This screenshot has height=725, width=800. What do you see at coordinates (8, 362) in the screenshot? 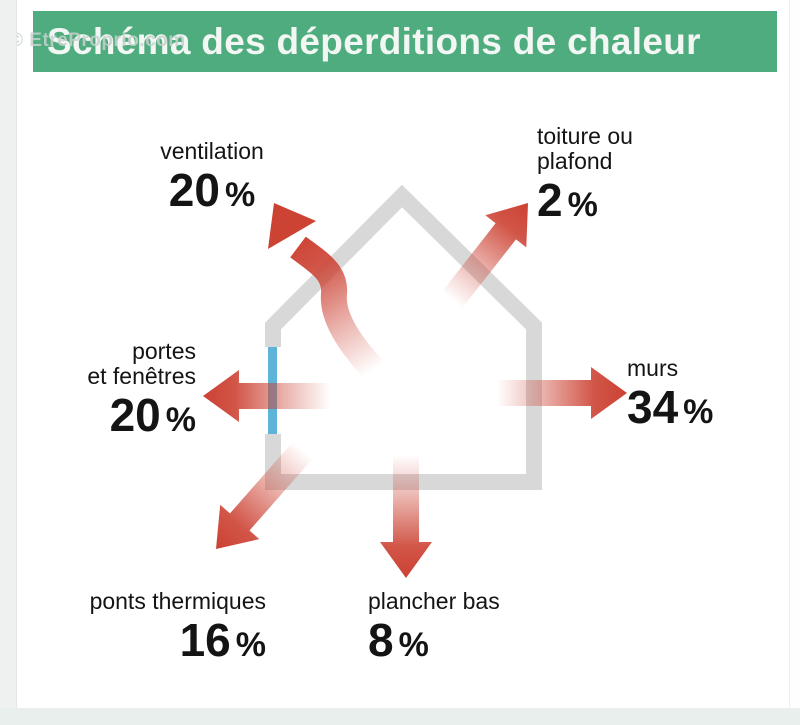
I see `left-edge-strip` at bounding box center [8, 362].